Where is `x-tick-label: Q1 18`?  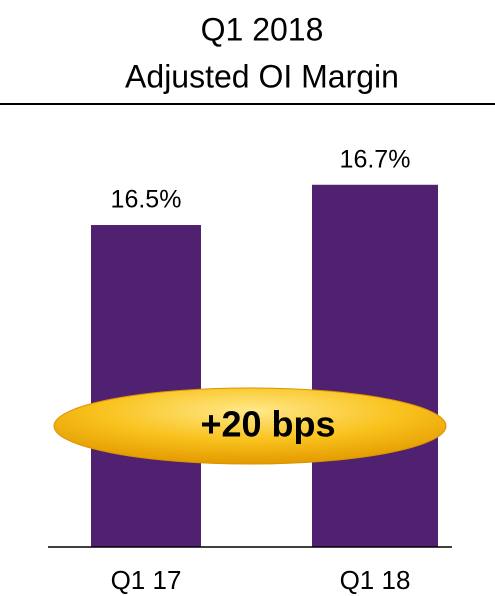
x-tick-label: Q1 18 is located at coordinates (375, 580).